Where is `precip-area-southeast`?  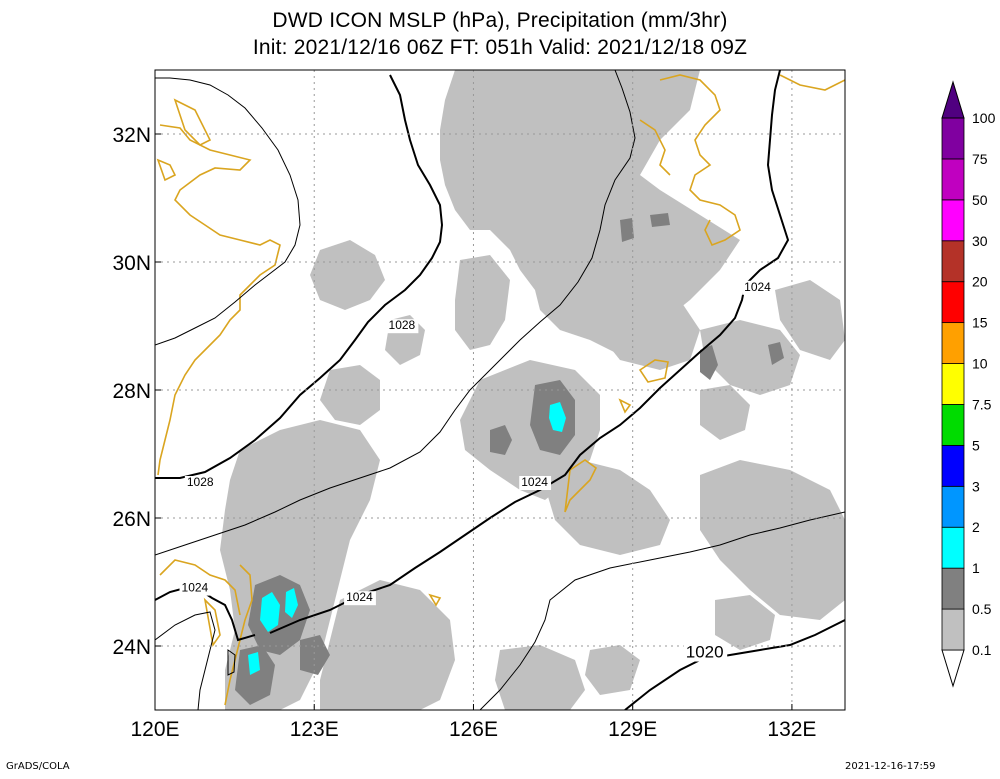
precip-area-southeast is located at coordinates (772, 540).